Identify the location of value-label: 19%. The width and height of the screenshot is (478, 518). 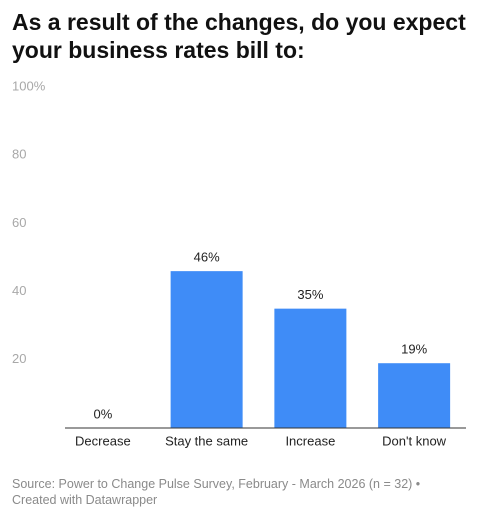
(414, 349).